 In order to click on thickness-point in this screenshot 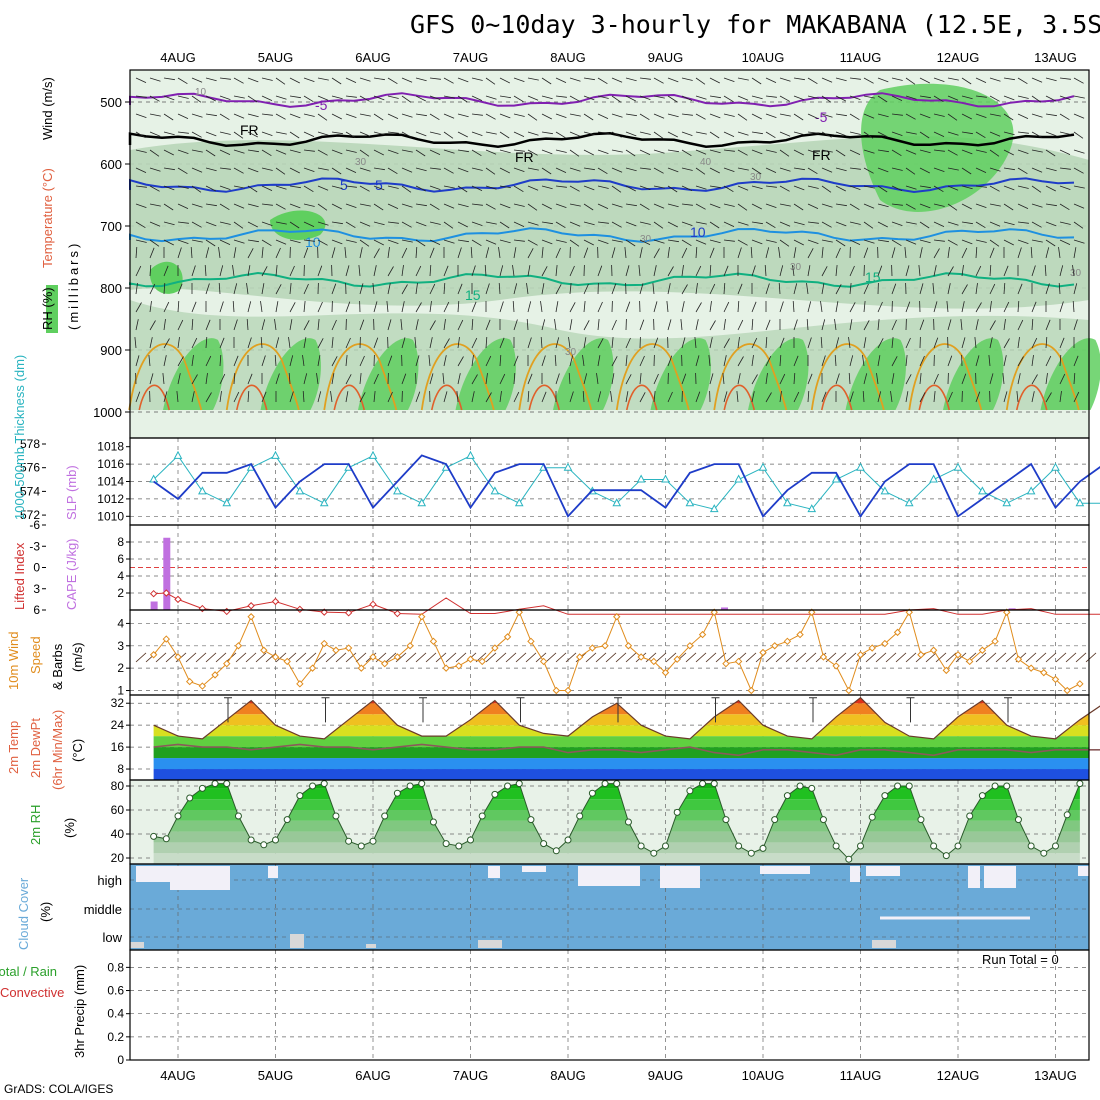, I will do `click(909, 502)`.